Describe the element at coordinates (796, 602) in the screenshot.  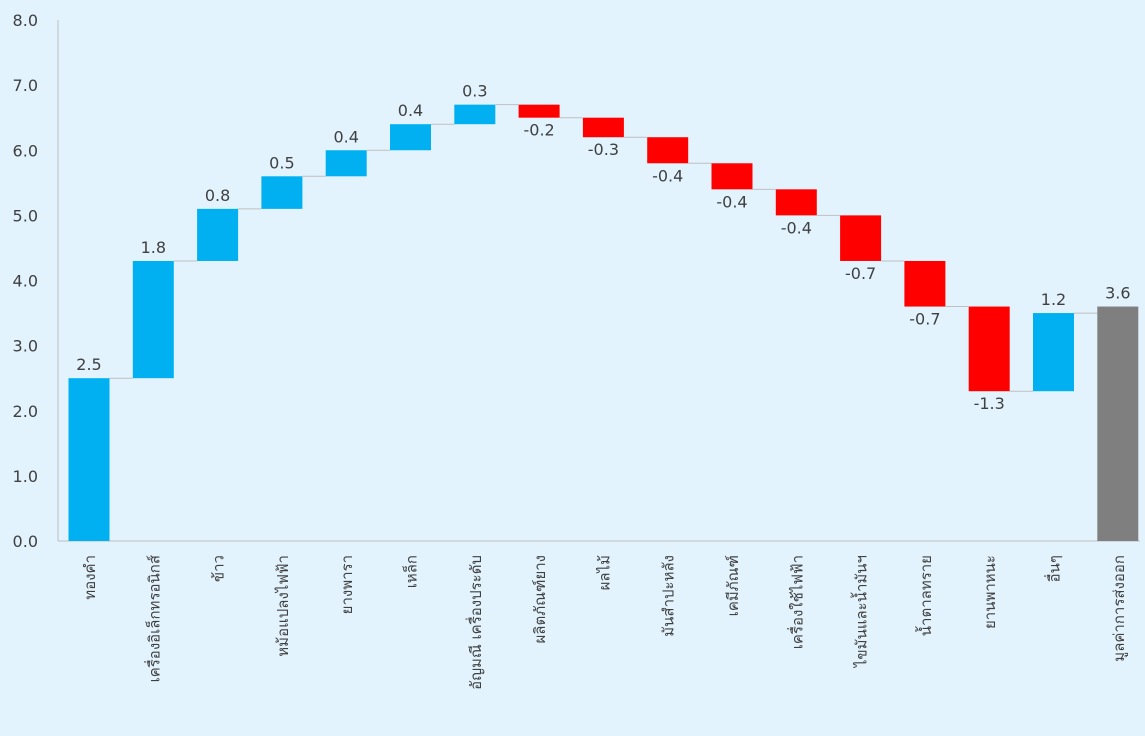
I see `x-category-label: เครื่องใช้ไฟฟ้า` at that location.